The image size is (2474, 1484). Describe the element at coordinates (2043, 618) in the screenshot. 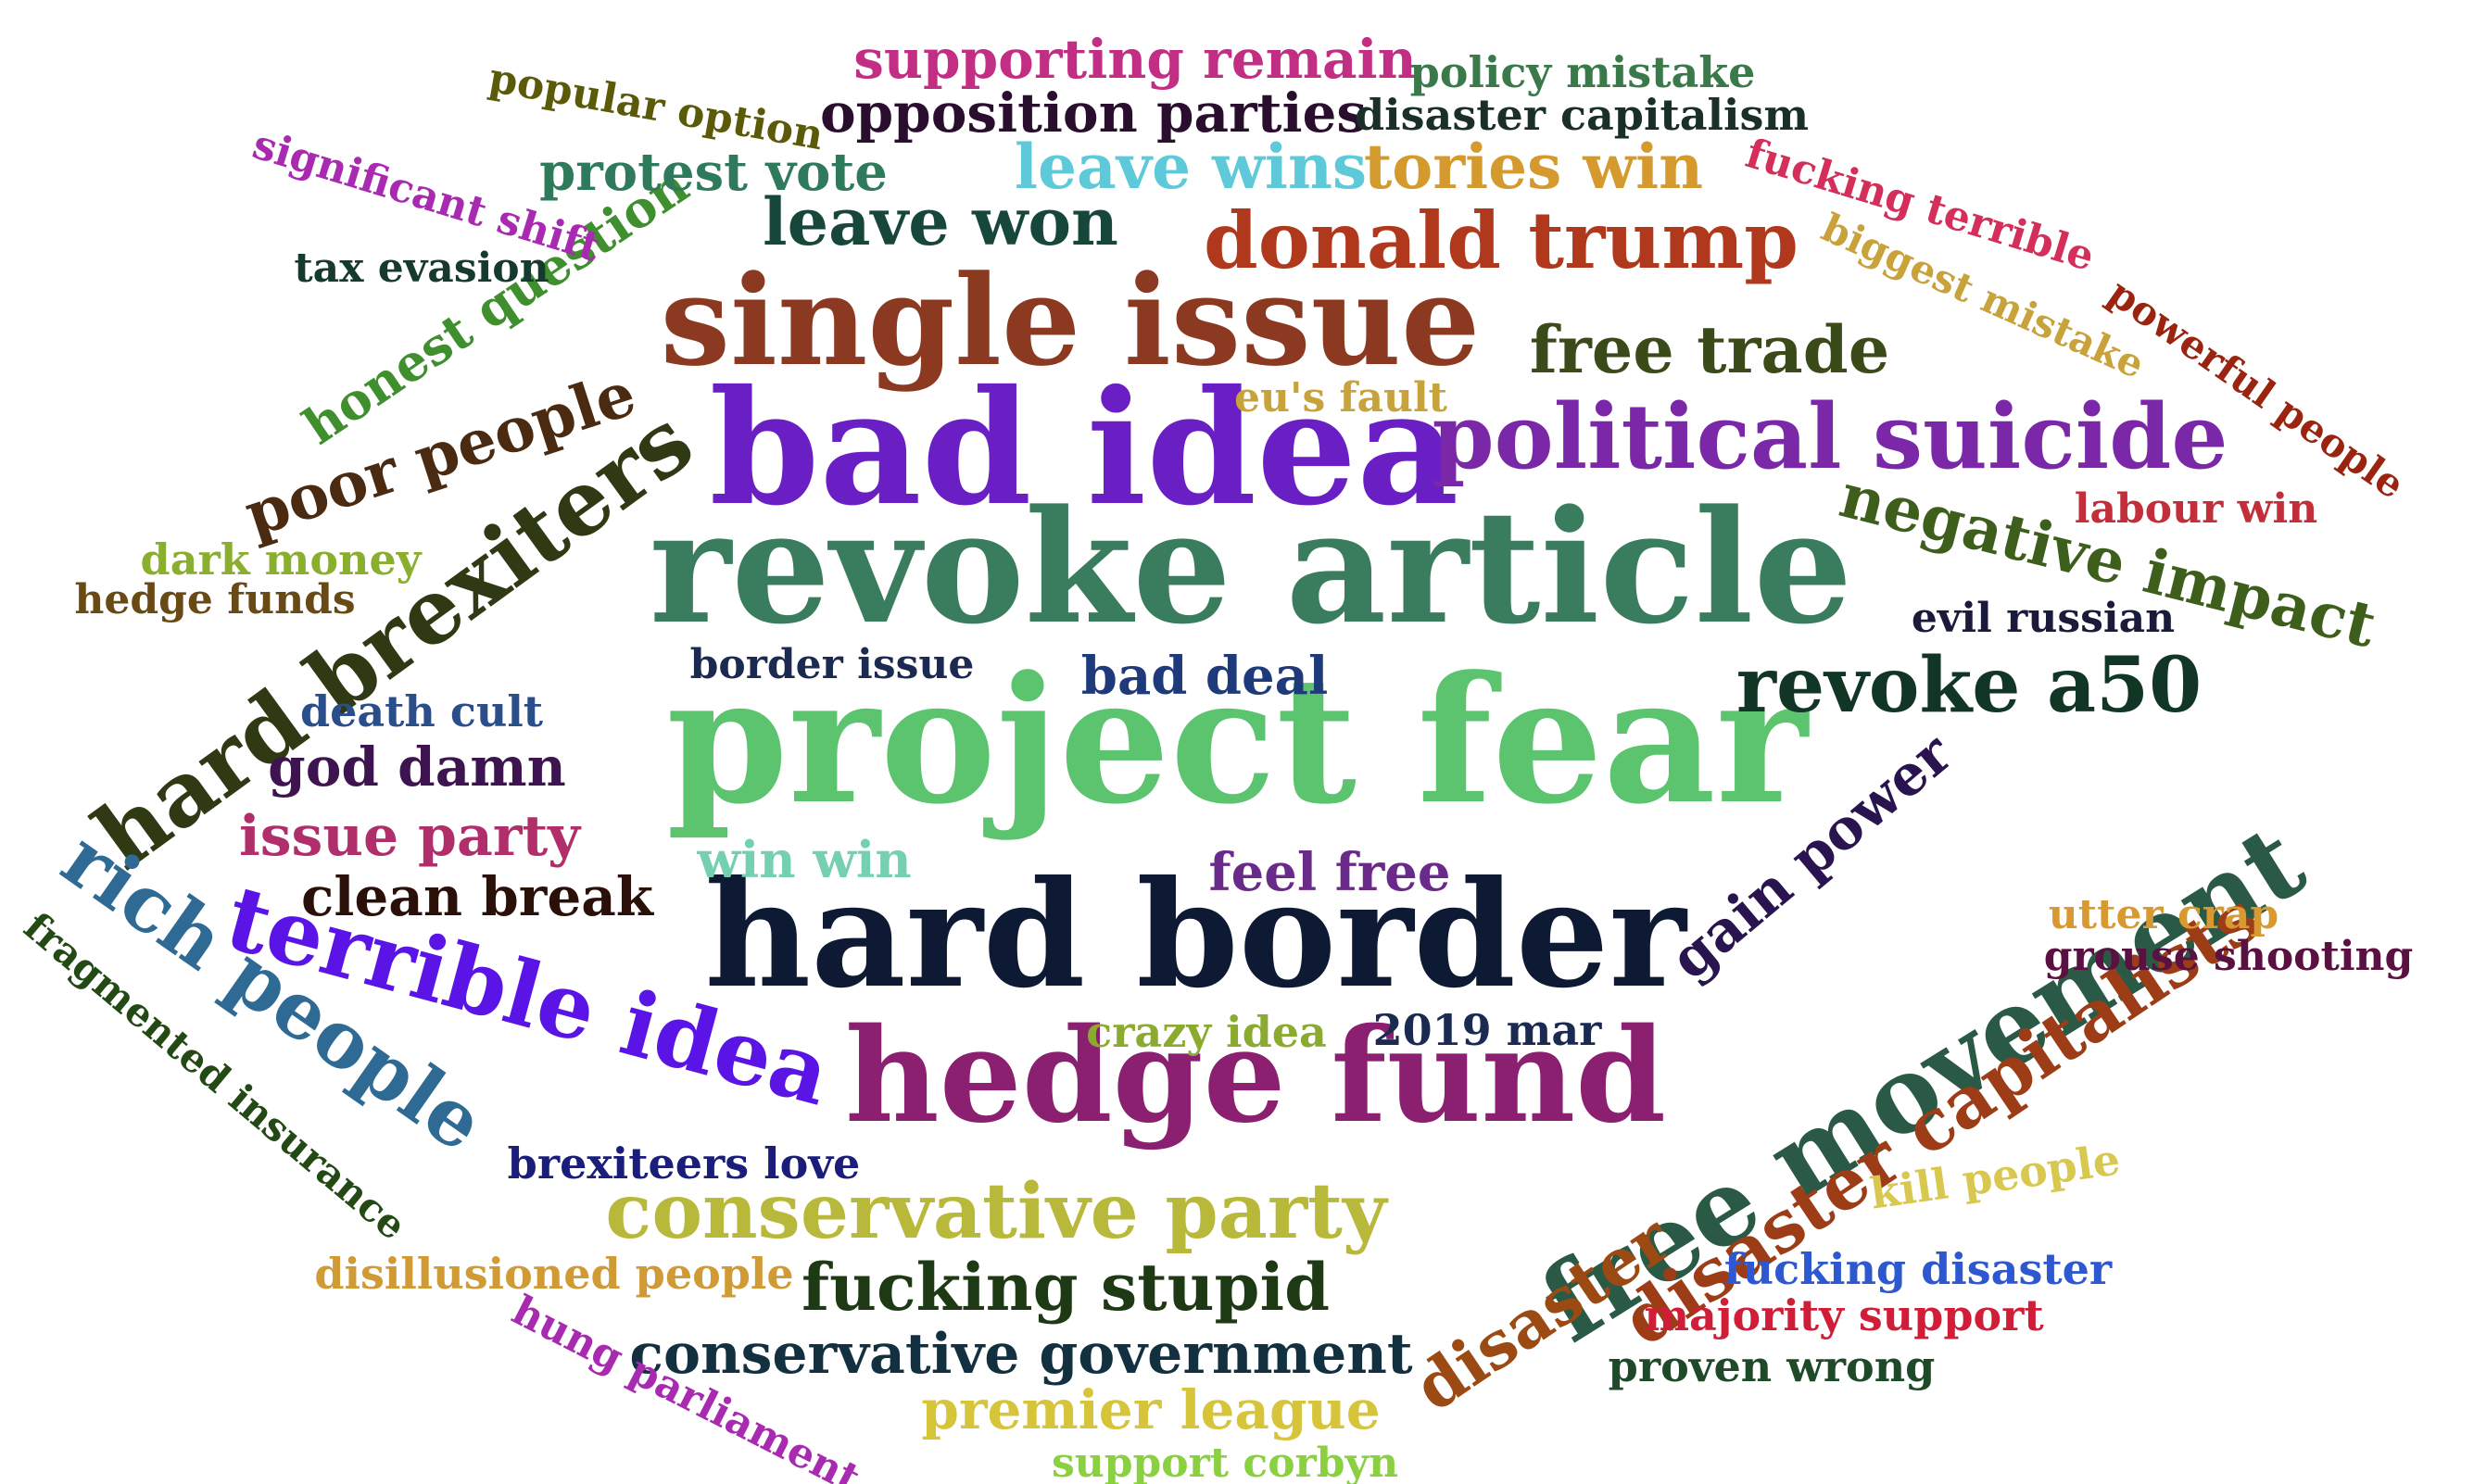

I see `word-evil-russian: evil russian` at that location.